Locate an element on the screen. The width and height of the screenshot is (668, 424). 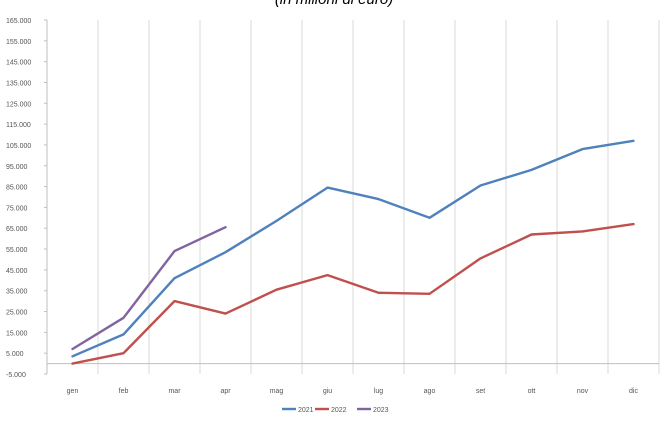
y-tick-label: 75.000 is located at coordinates (17, 208).